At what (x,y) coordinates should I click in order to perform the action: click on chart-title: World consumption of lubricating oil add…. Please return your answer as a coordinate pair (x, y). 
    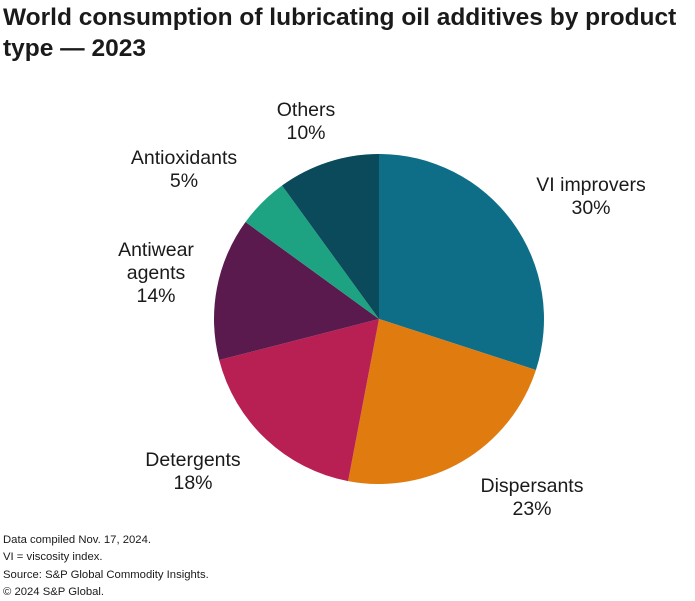
    Looking at the image, I should click on (340, 33).